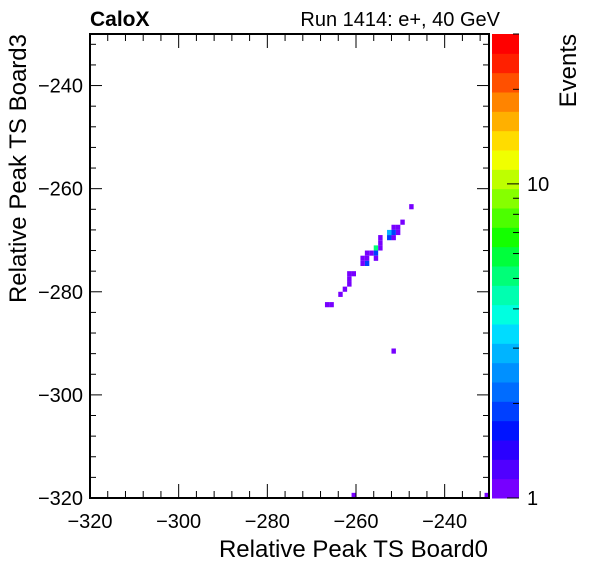 This screenshot has width=596, height=572. I want to click on colorbar, so click(505, 266).